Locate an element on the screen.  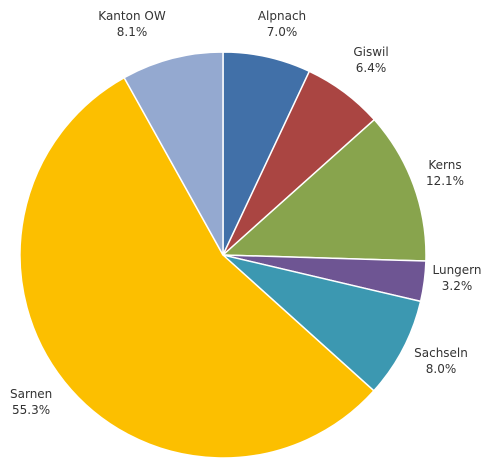
slice-percent-kanton-ow: 8.1% is located at coordinates (132, 32).